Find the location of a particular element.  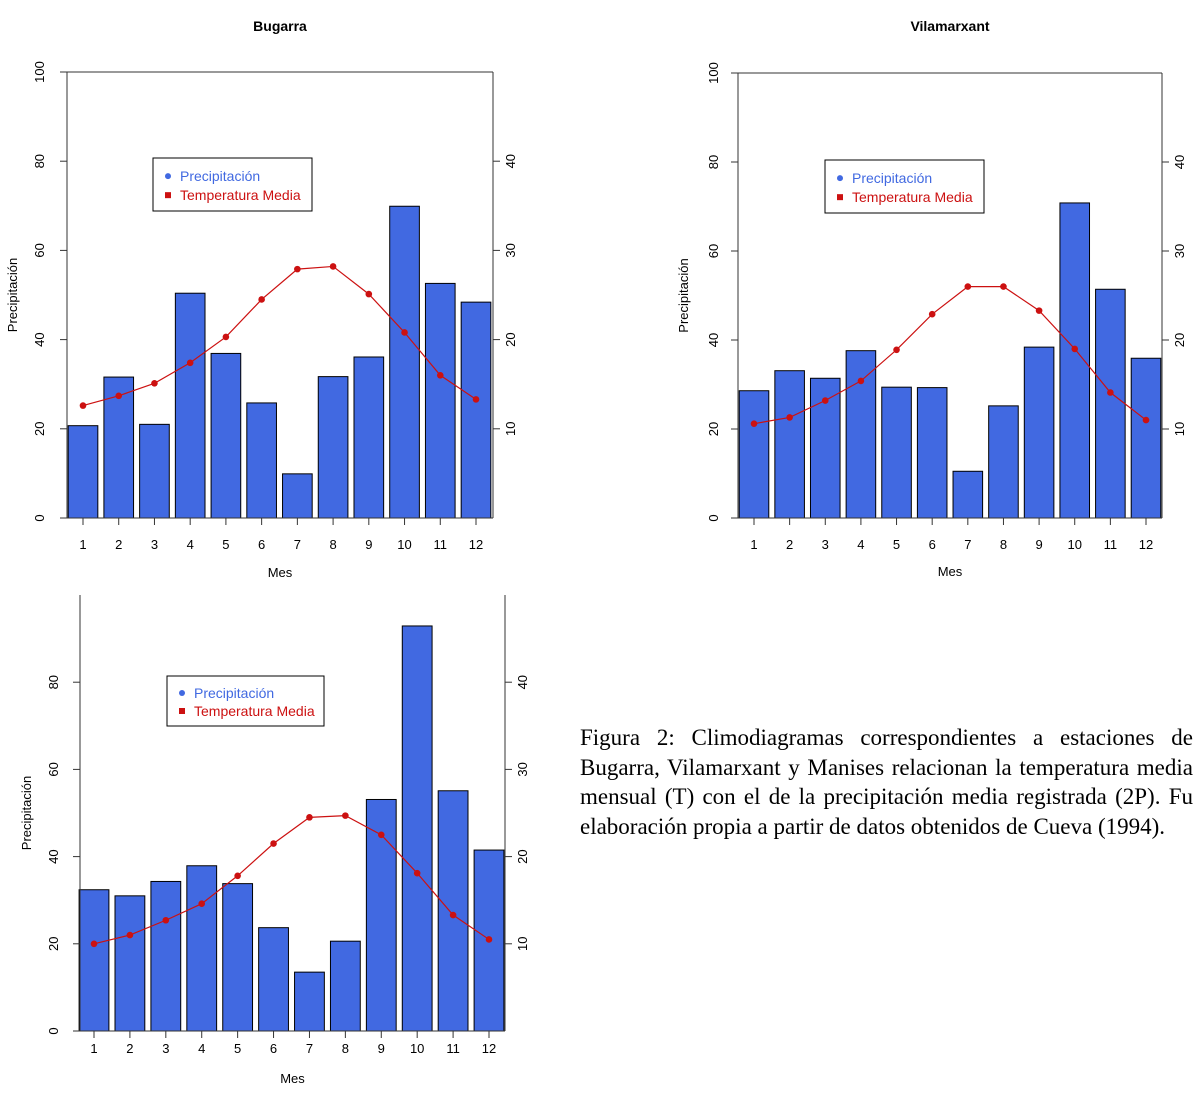

x-tick-label: 7 is located at coordinates (297, 544).